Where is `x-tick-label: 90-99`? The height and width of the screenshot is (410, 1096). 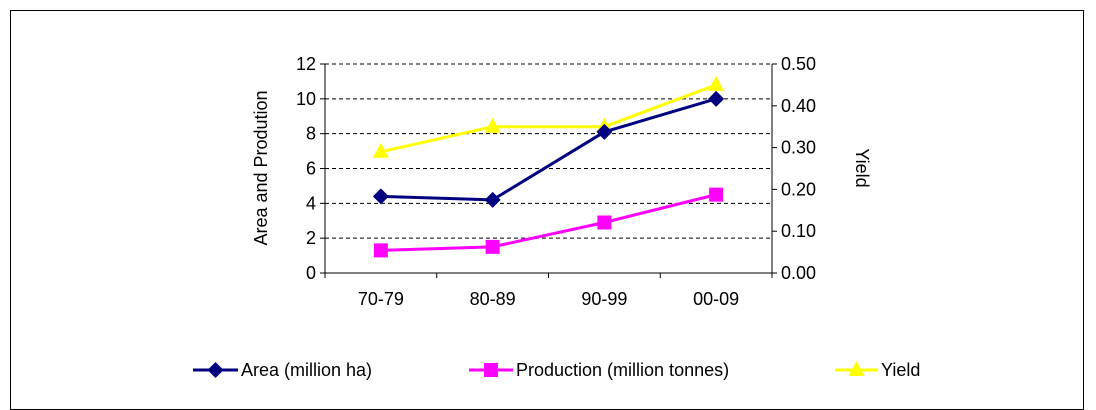 x-tick-label: 90-99 is located at coordinates (604, 299).